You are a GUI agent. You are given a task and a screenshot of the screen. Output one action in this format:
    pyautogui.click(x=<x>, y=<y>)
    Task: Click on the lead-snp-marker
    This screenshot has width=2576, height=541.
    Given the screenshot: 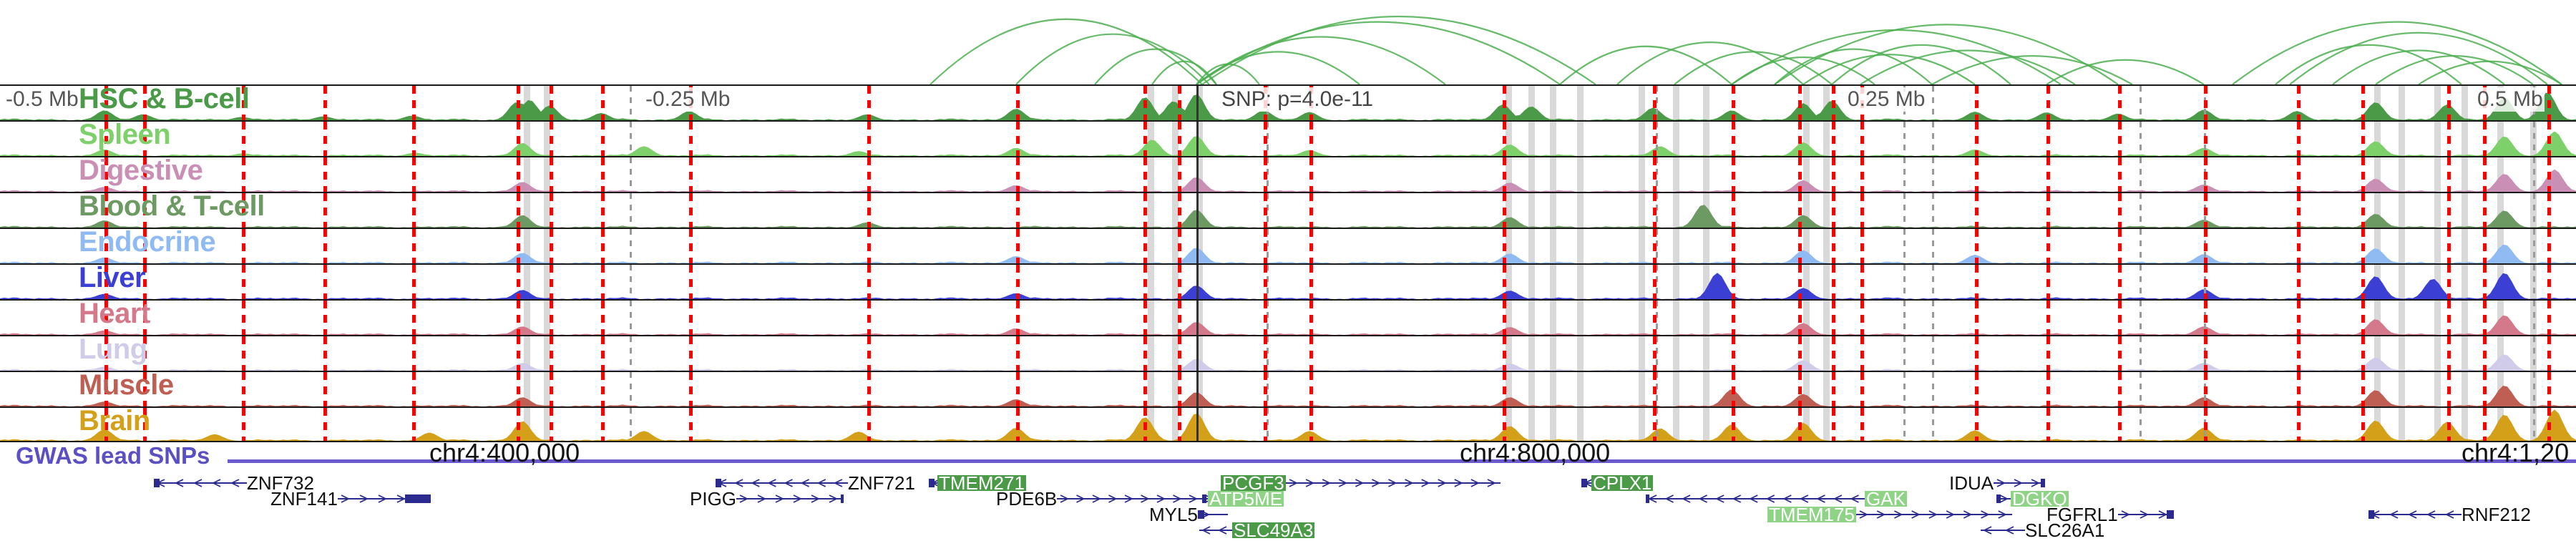 What is the action you would take?
    pyautogui.click(x=1197, y=174)
    